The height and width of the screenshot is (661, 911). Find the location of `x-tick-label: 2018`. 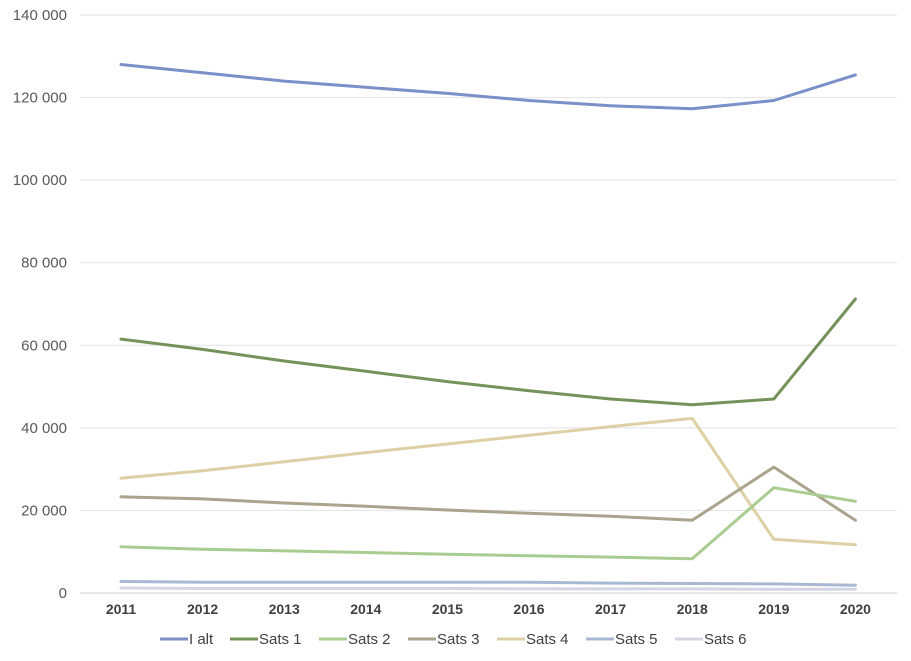

x-tick-label: 2018 is located at coordinates (692, 609).